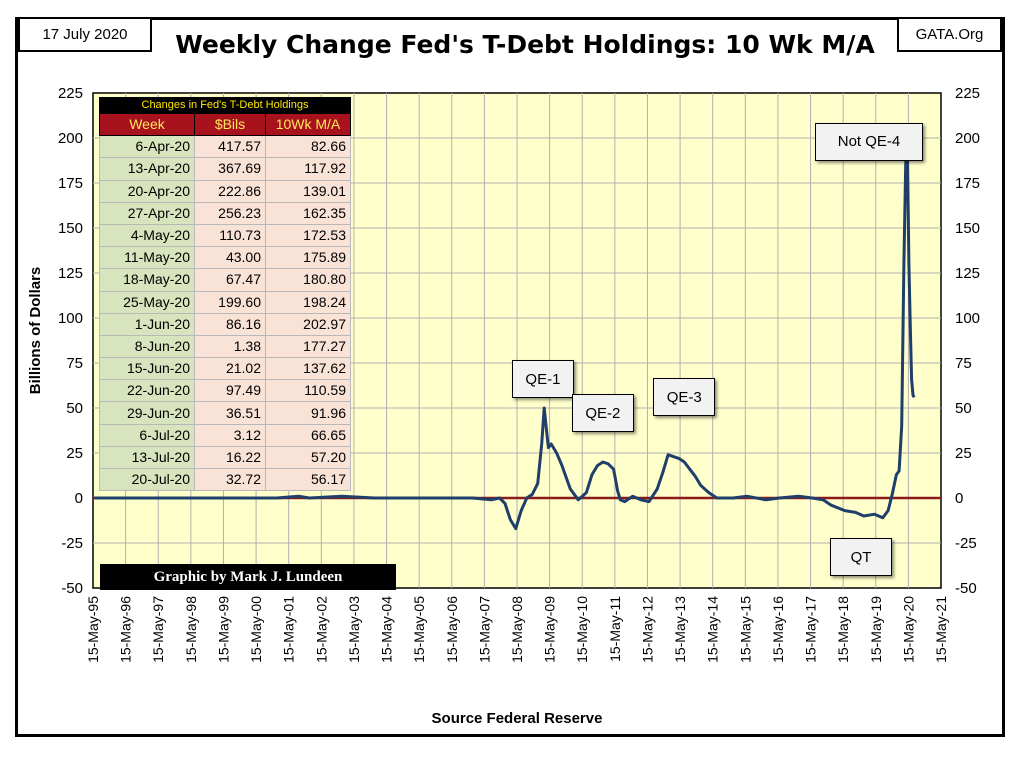  Describe the element at coordinates (85, 34) in the screenshot. I see `date-label: 17 July 2020` at that location.